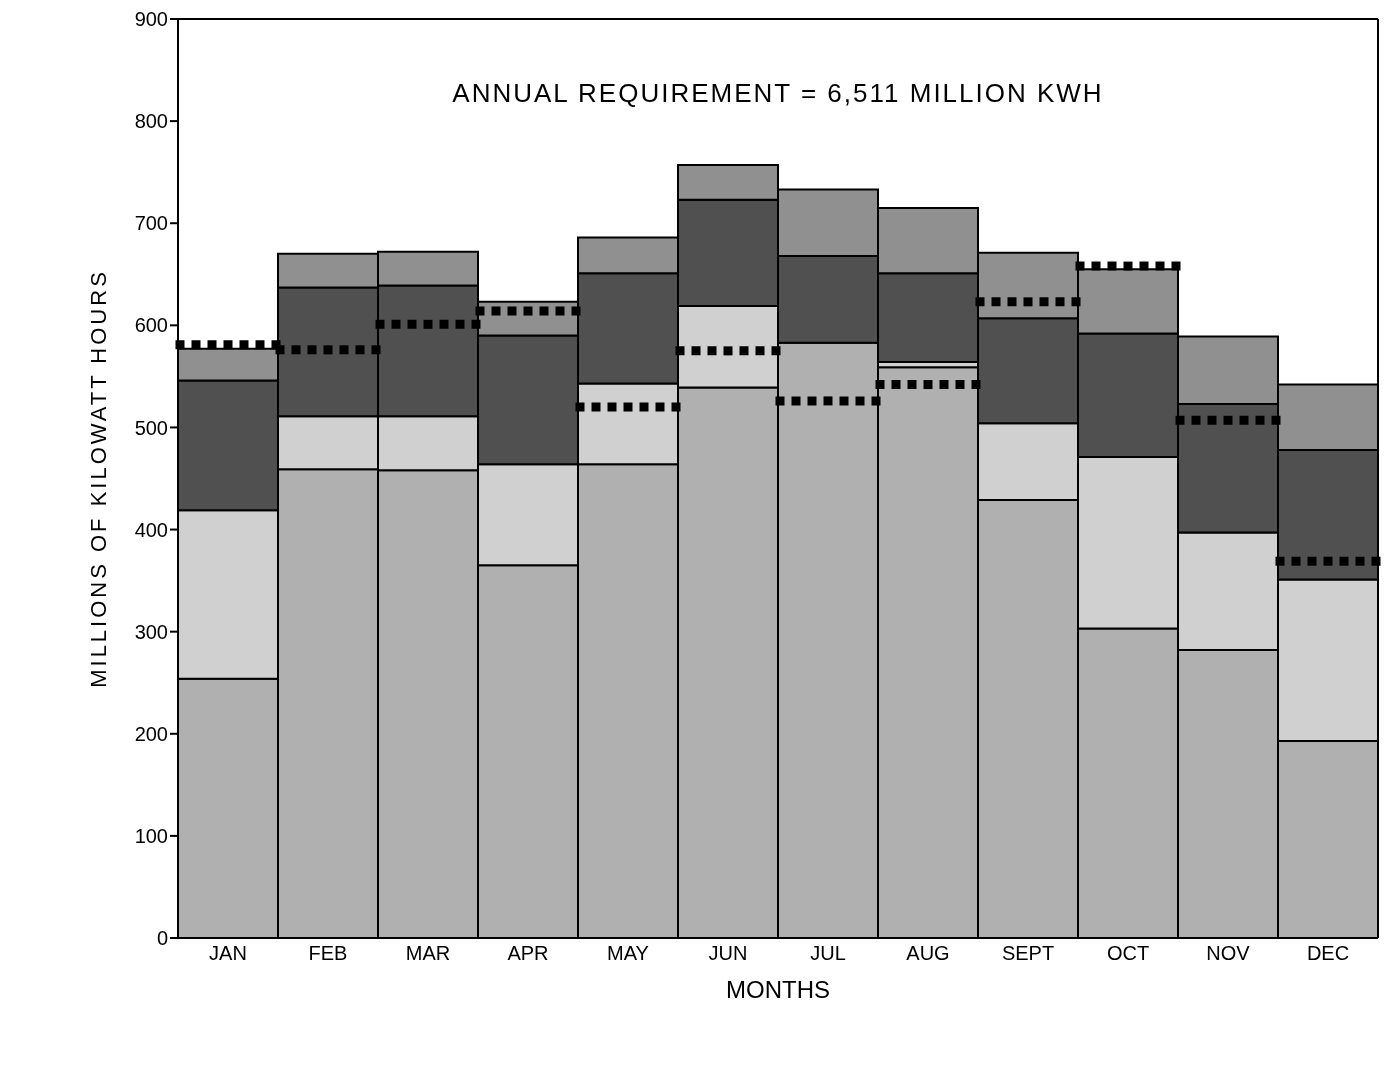 This screenshot has width=1397, height=1075. I want to click on y-axis-title: MILLIONS OF KILOWATT HOURS, so click(98, 478).